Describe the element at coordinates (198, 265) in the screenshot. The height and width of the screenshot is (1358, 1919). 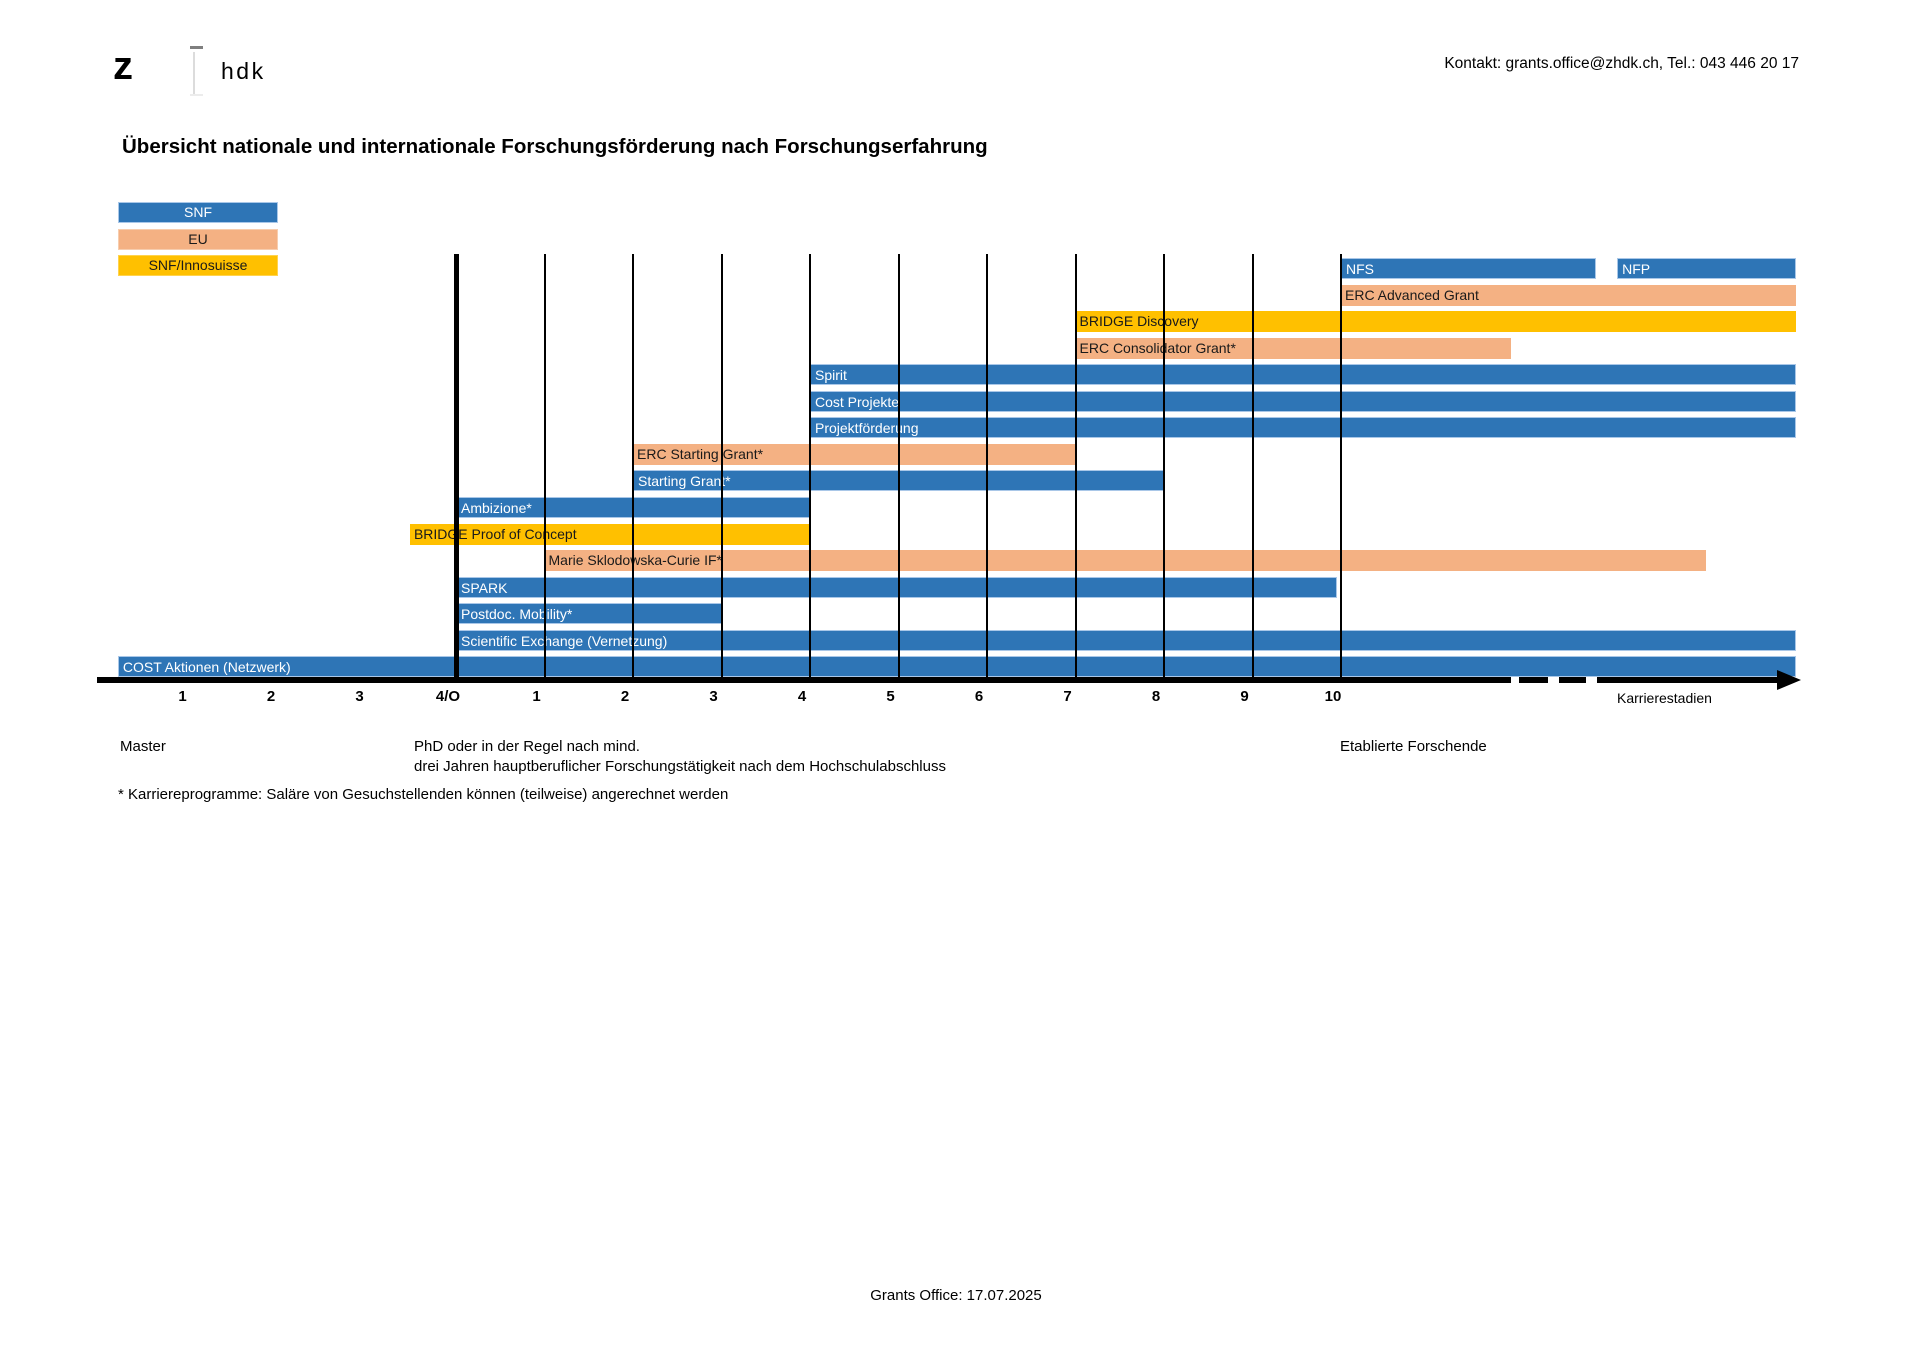
I see `legend-item-snf-innosuisse: SNF/Innosuisse` at that location.